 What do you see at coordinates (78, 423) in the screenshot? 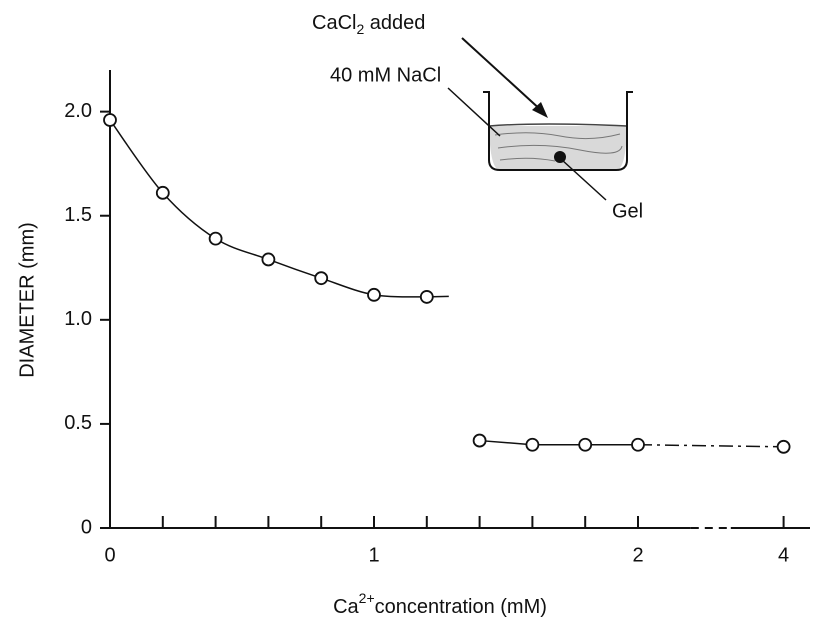
I see `y-tick-label: 0.5` at bounding box center [78, 423].